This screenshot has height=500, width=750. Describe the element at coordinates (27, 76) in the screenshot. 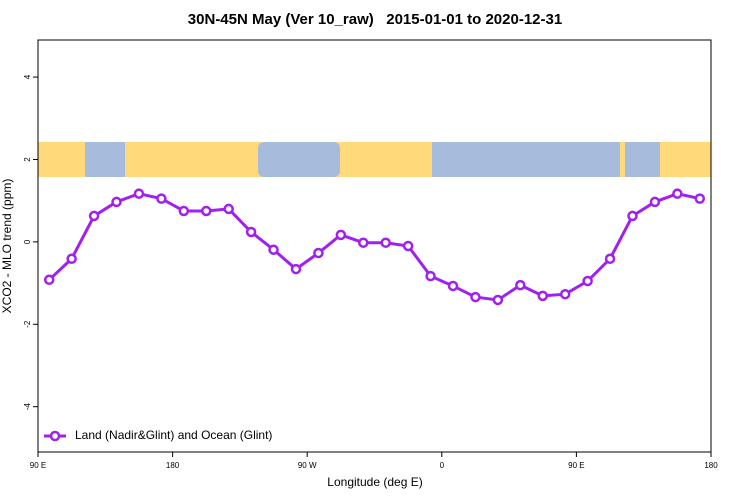

I see `y-tick-label: 4` at that location.